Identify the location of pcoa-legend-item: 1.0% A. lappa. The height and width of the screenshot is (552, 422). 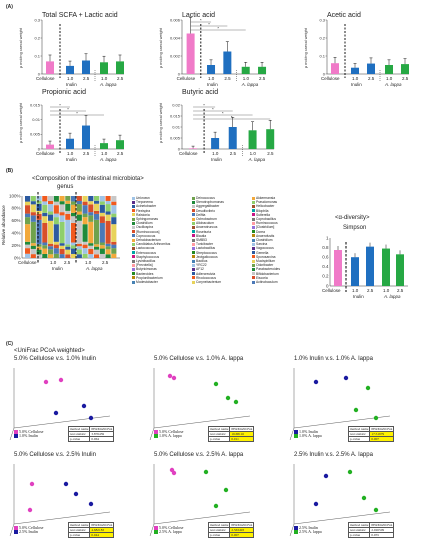
(308, 436).